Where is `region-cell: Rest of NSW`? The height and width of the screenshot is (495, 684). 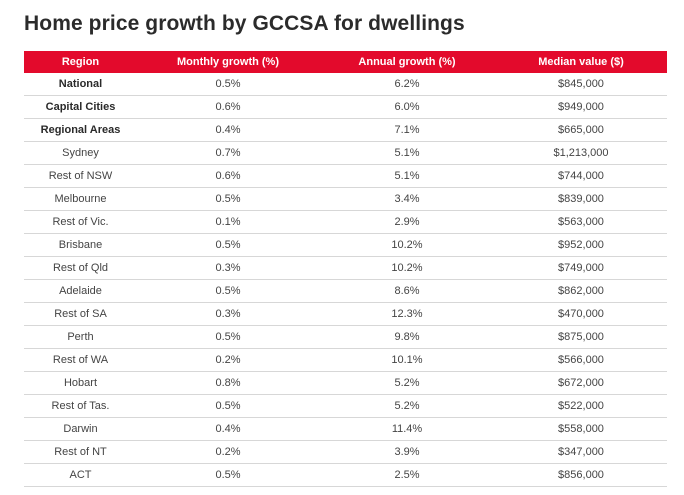 region-cell: Rest of NSW is located at coordinates (80, 176).